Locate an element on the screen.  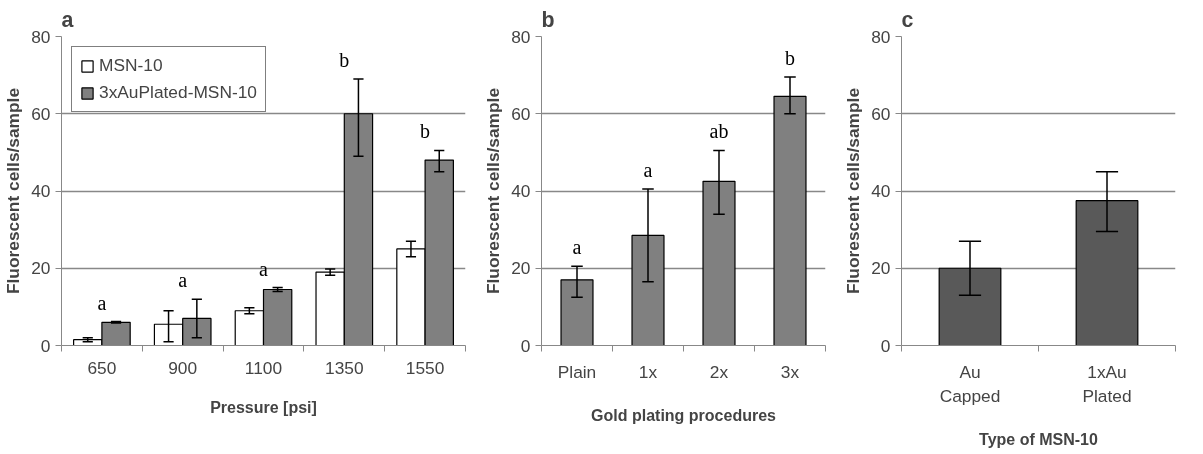
chart-title: b is located at coordinates (548, 19).